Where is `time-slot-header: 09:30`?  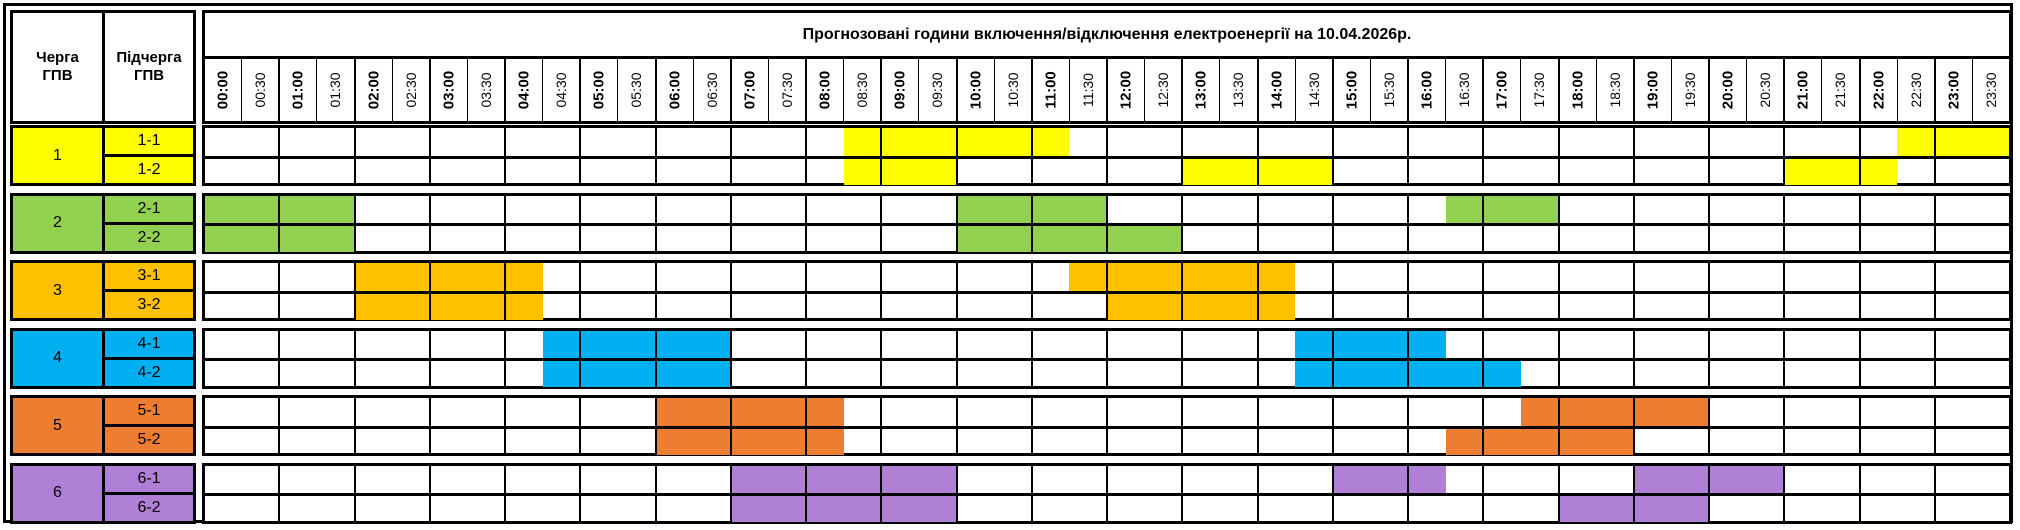
time-slot-header: 09:30 is located at coordinates (938, 90).